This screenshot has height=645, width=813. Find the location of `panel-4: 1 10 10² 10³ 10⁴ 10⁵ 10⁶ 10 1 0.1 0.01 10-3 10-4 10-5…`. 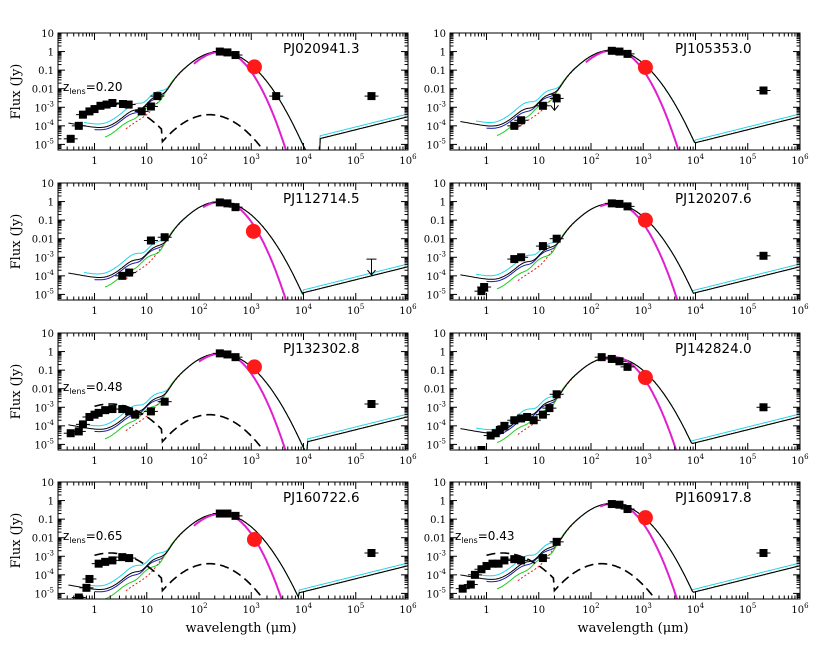

panel-4: 1 10 10² 10³ 10⁴ 10⁵ 10⁶ 10 1 0.1 0.01 10-3 10-4 10-5… is located at coordinates (224, 398).